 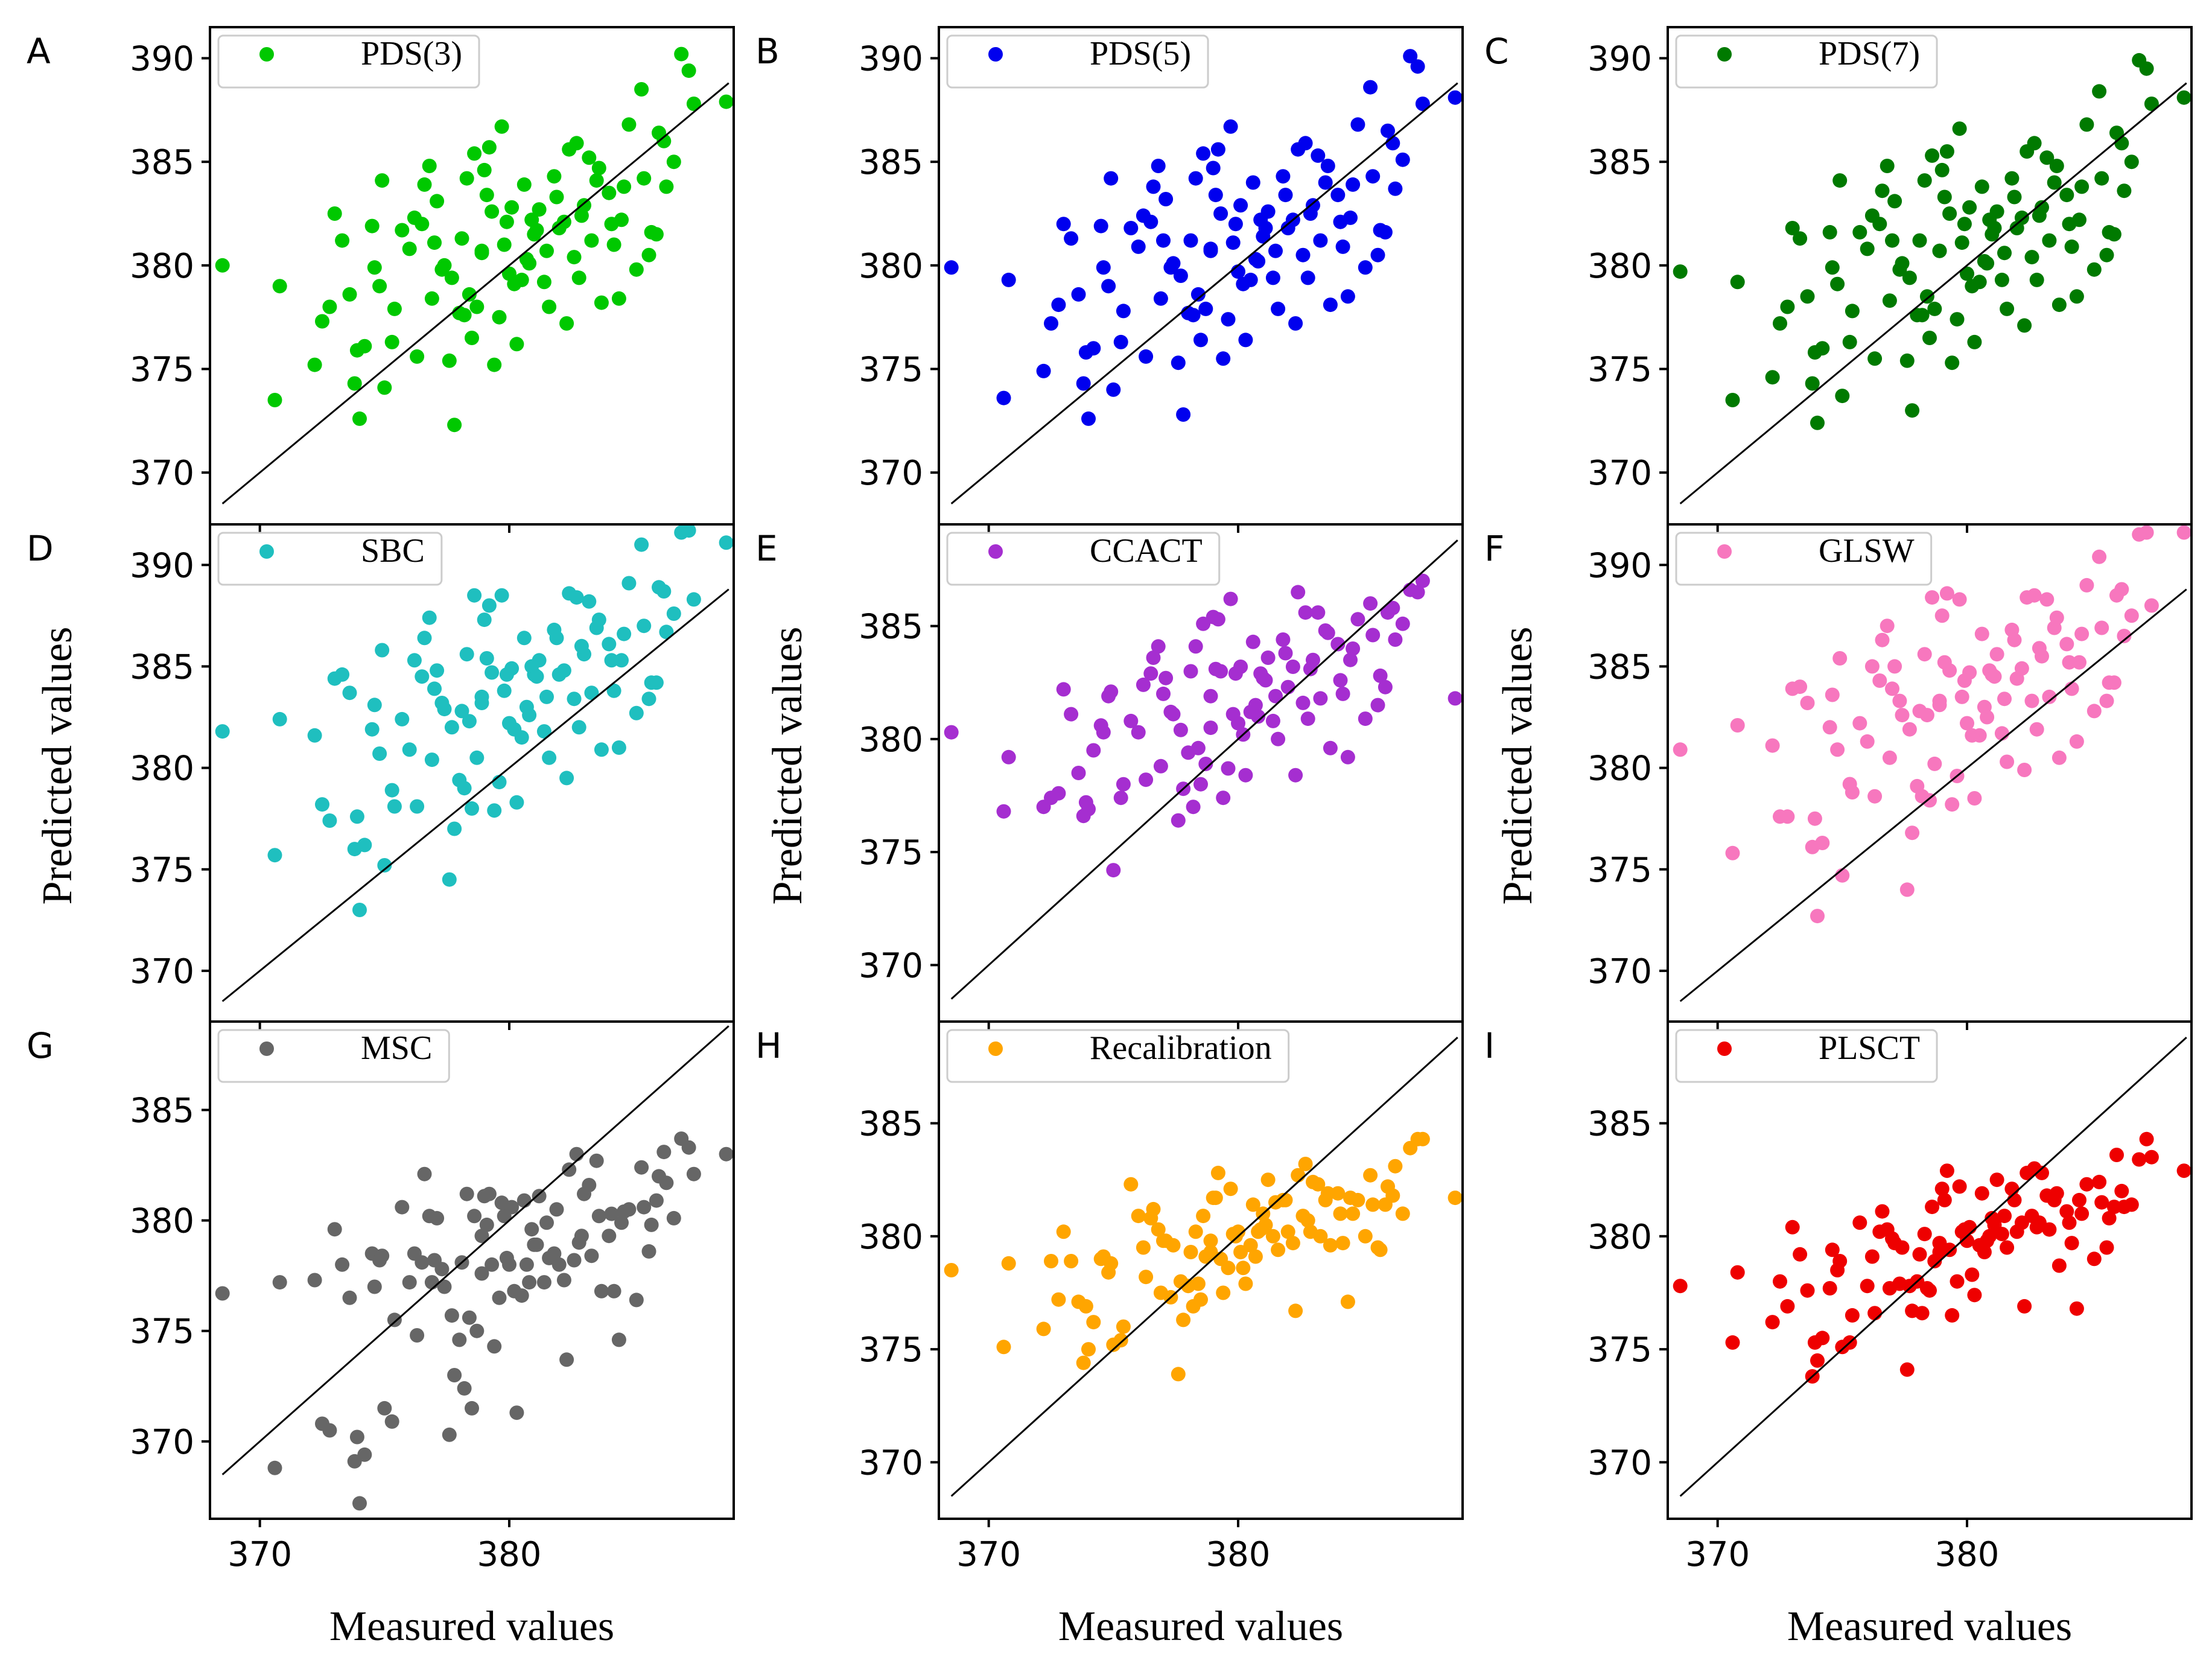 What do you see at coordinates (1932, 724) in the screenshot?
I see `data-points` at bounding box center [1932, 724].